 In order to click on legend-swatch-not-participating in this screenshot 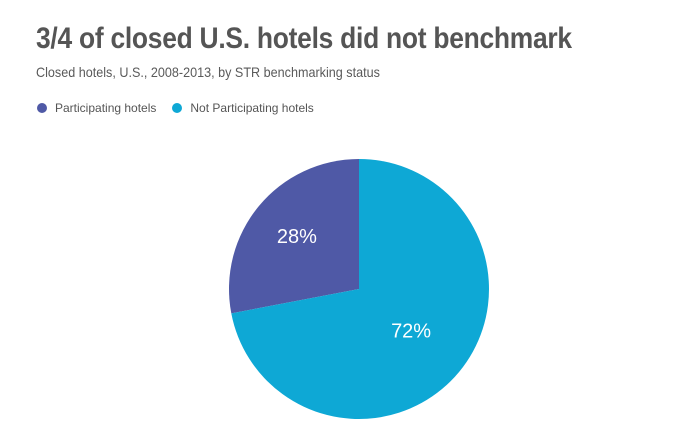, I will do `click(177, 108)`.